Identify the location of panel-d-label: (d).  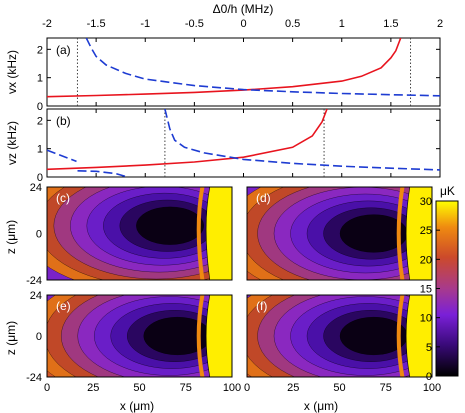
(263, 198).